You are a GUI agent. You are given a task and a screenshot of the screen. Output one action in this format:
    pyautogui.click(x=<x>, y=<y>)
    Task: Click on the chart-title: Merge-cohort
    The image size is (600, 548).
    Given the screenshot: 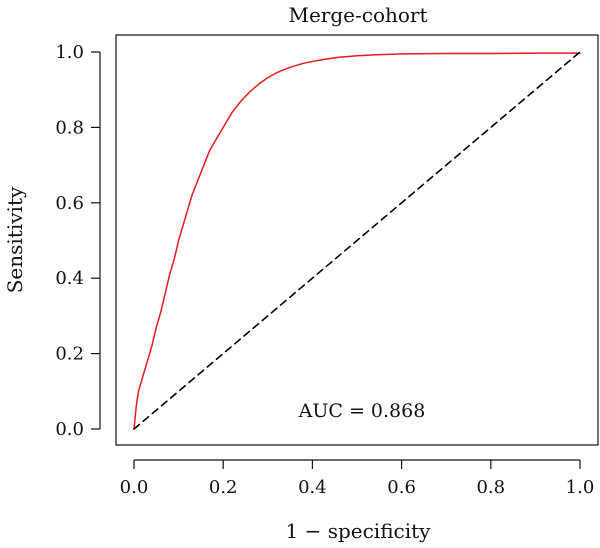 What is the action you would take?
    pyautogui.click(x=357, y=15)
    